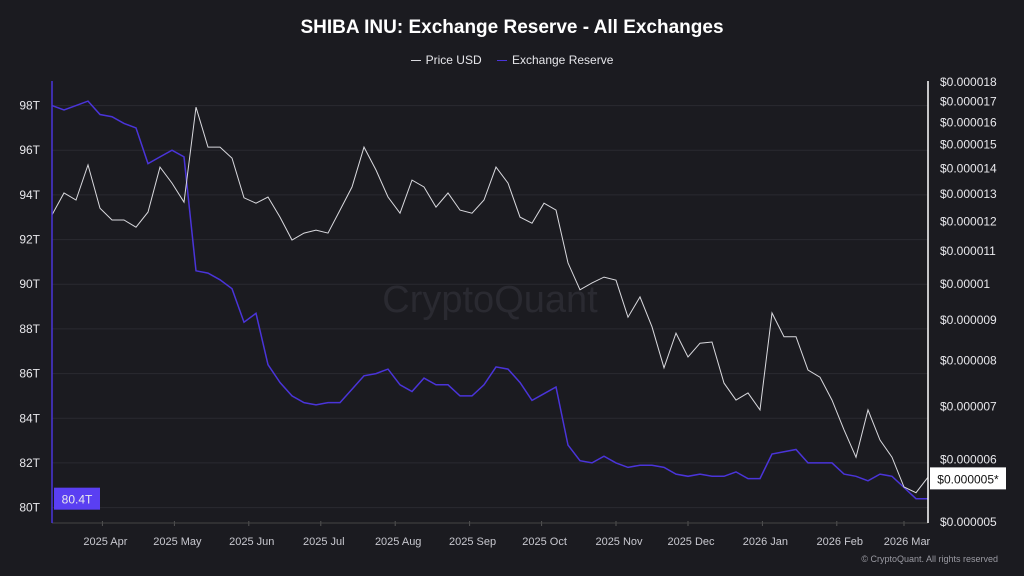  I want to click on watermark: CryptoQuant, so click(490, 300).